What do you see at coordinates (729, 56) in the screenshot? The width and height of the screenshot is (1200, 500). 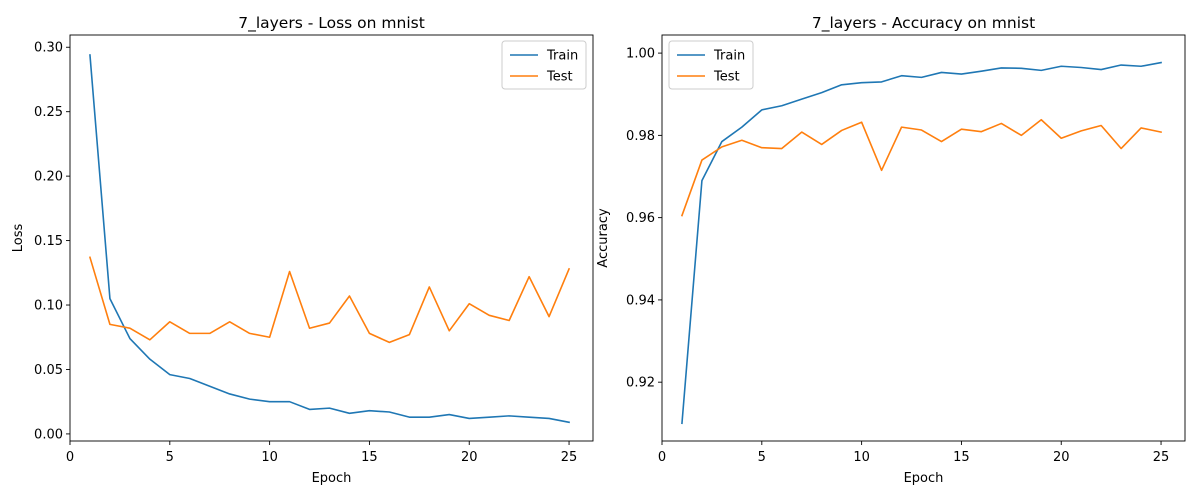 I see `accuracy-legend-label-train: Train` at bounding box center [729, 56].